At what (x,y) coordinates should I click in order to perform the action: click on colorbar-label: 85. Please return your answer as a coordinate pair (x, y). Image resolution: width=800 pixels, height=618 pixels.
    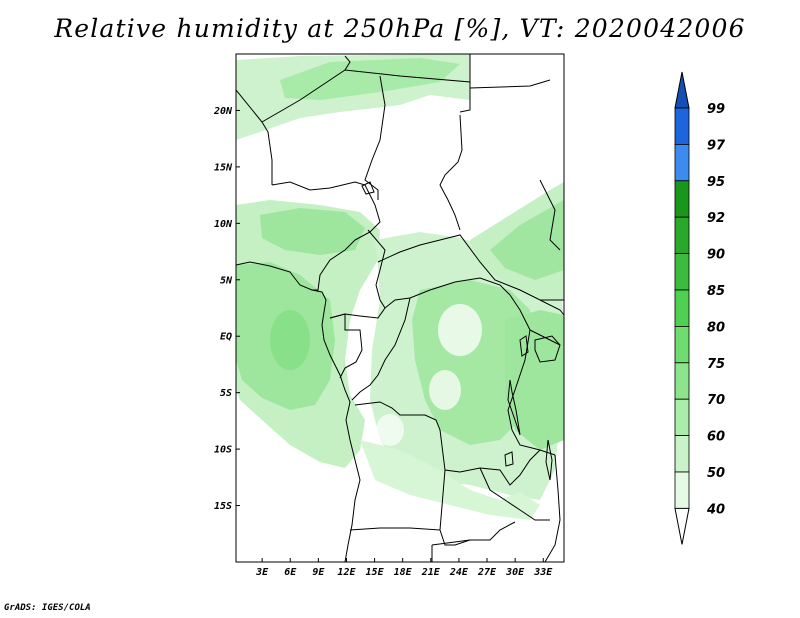
    Looking at the image, I should click on (716, 291).